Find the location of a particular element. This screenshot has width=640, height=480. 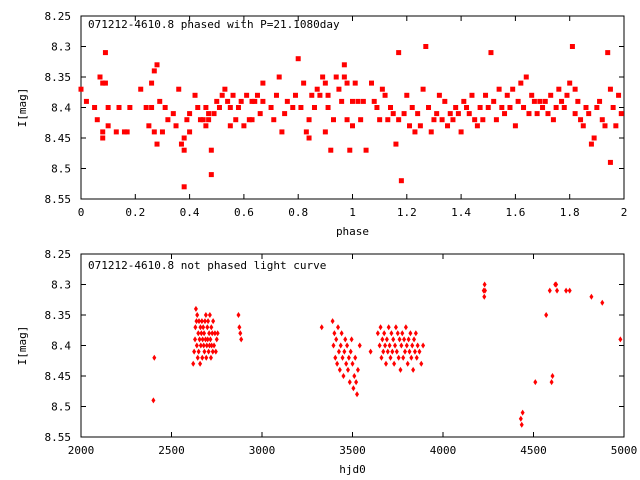

x-tick-label: 5000 is located at coordinates (624, 450).